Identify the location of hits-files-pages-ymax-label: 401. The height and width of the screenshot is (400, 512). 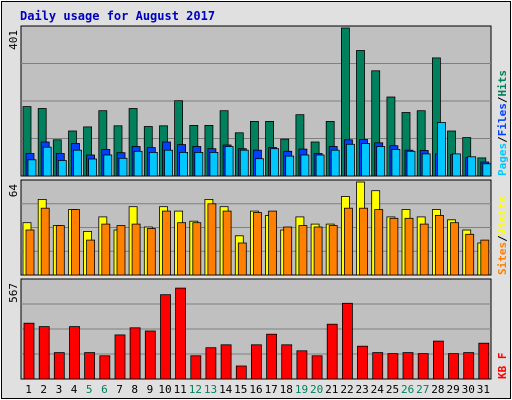
(13, 40).